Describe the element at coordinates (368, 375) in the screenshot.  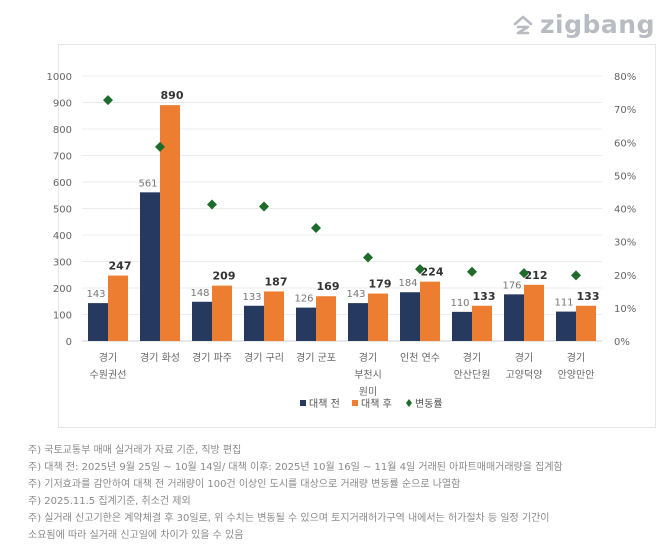
I see `x-tick-label: 부천시` at that location.